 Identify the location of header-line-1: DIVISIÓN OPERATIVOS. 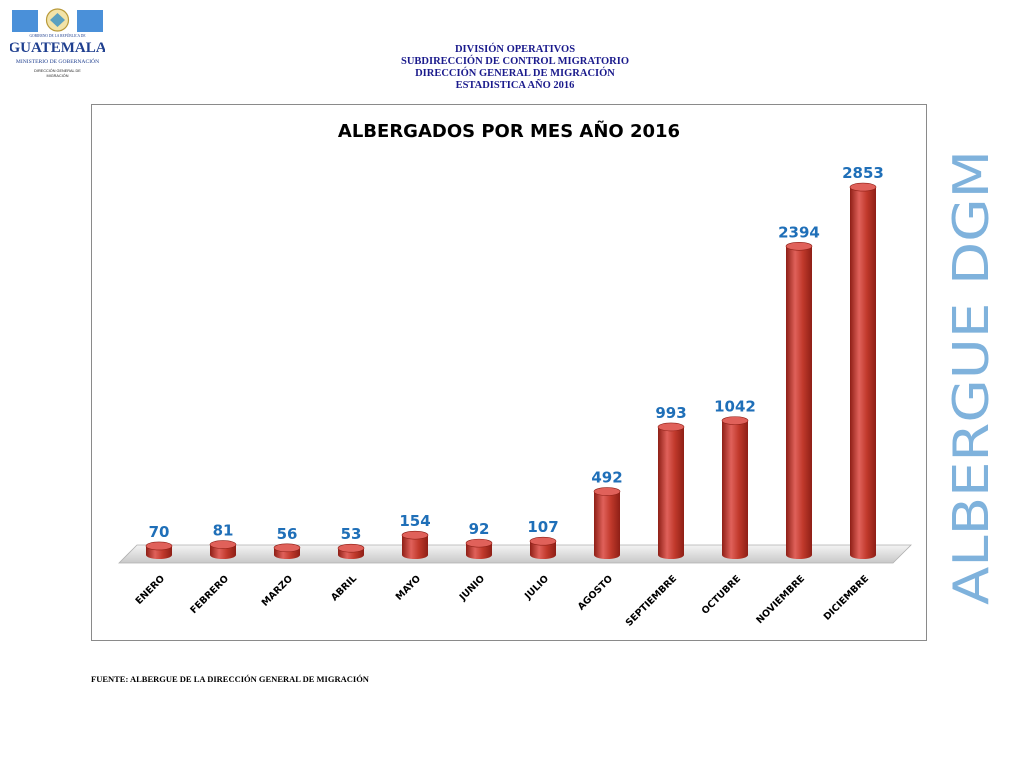
(515, 49).